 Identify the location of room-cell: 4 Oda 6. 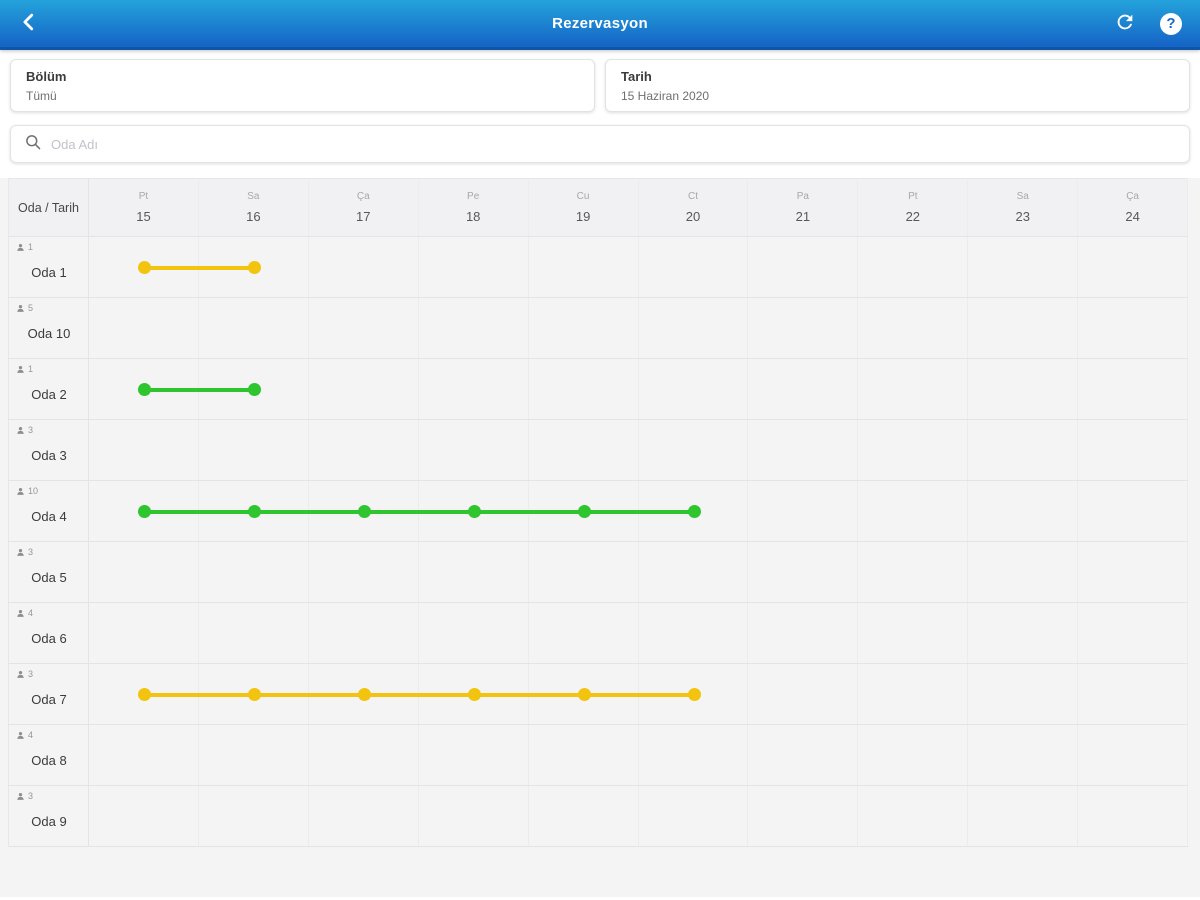
(49, 633).